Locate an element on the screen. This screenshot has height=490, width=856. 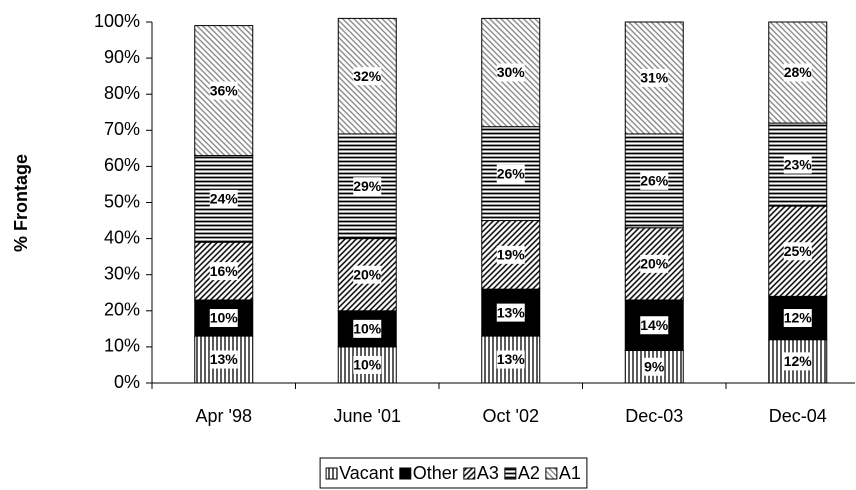
y-tick-label: 80% is located at coordinates (122, 93).